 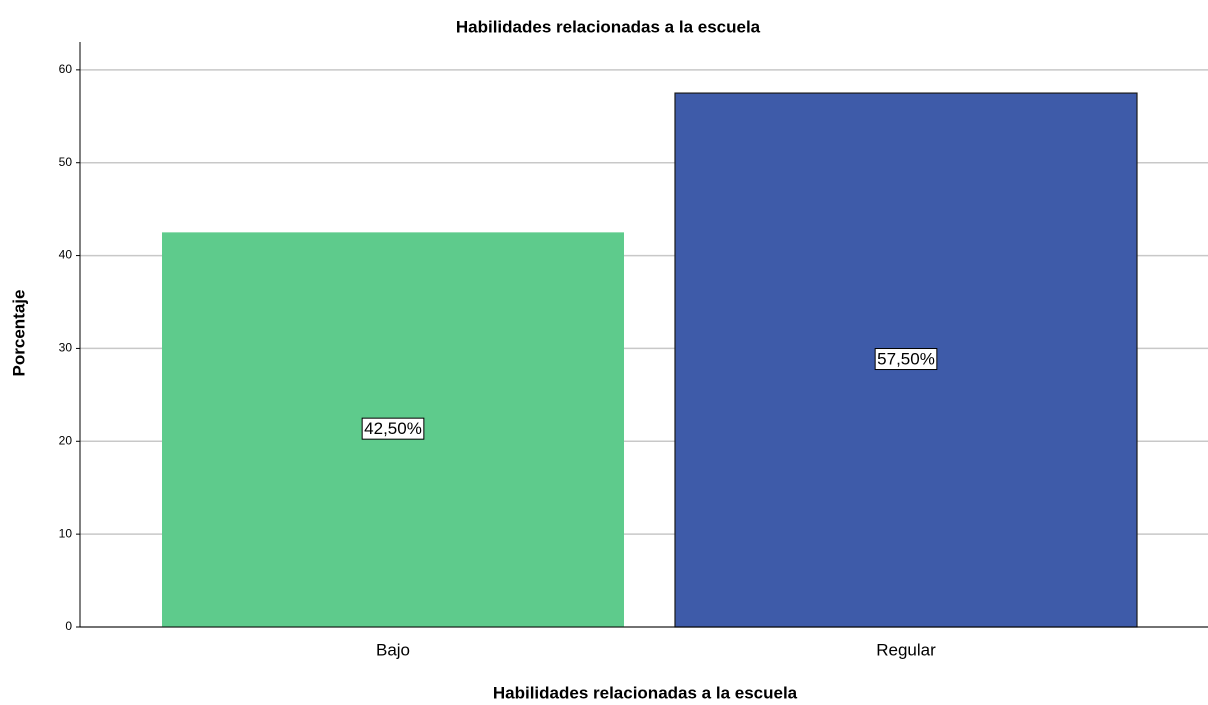 What do you see at coordinates (66, 533) in the screenshot?
I see `y-tick-label: 10` at bounding box center [66, 533].